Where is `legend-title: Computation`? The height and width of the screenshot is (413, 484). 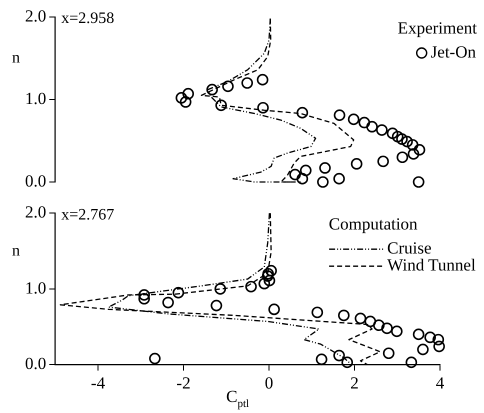
legend-title: Computation is located at coordinates (373, 224).